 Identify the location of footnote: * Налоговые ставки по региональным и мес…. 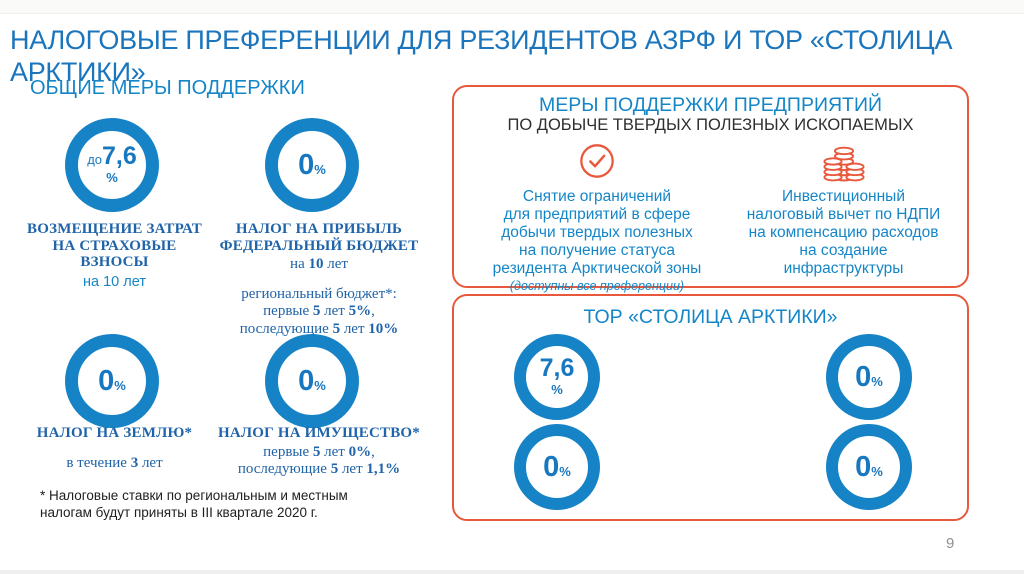
(194, 504).